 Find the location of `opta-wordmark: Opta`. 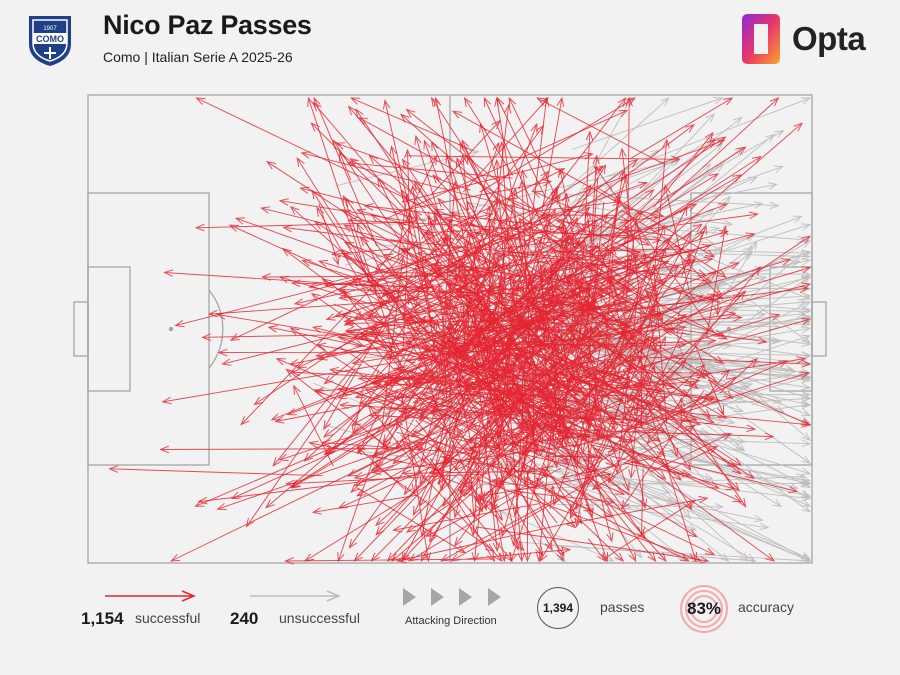

opta-wordmark: Opta is located at coordinates (829, 38).